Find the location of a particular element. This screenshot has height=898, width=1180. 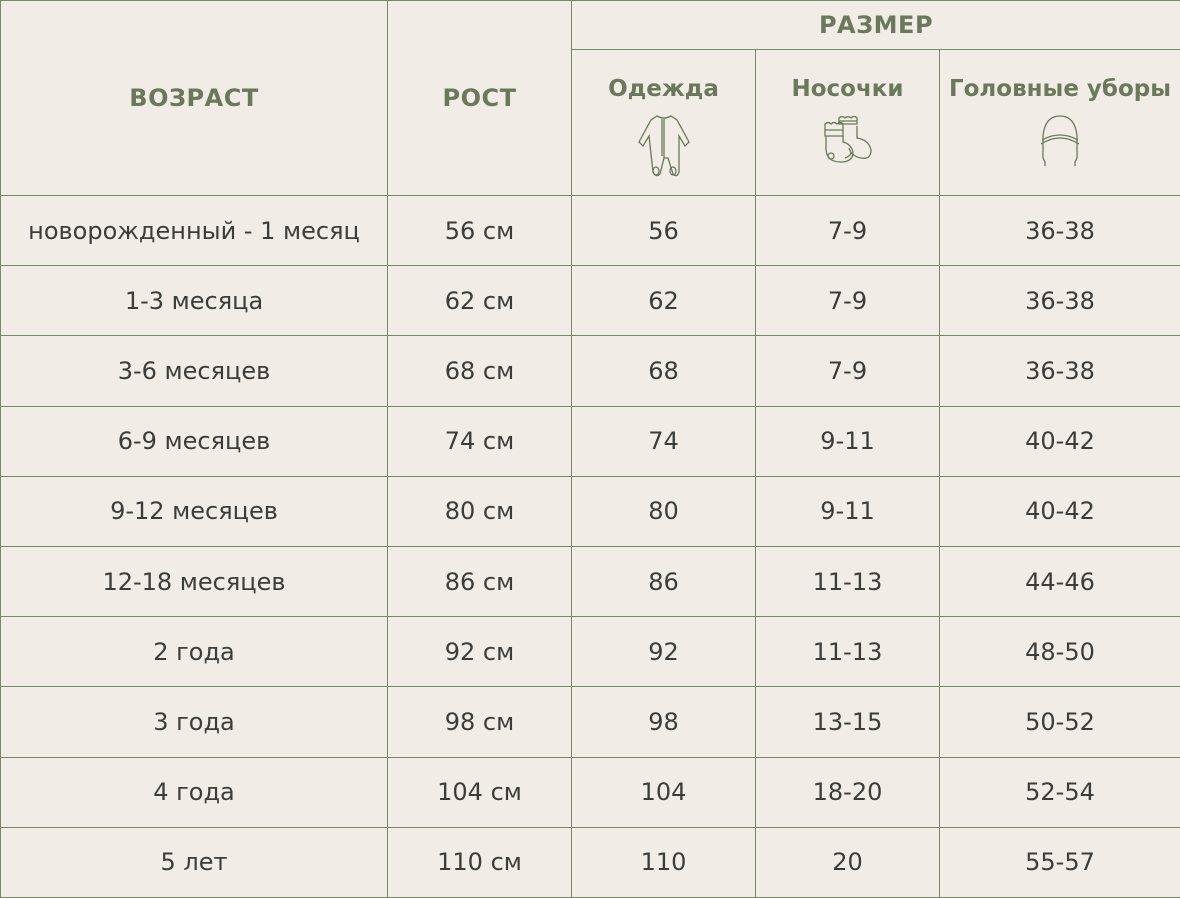

cell-height: 98 см is located at coordinates (479, 722).